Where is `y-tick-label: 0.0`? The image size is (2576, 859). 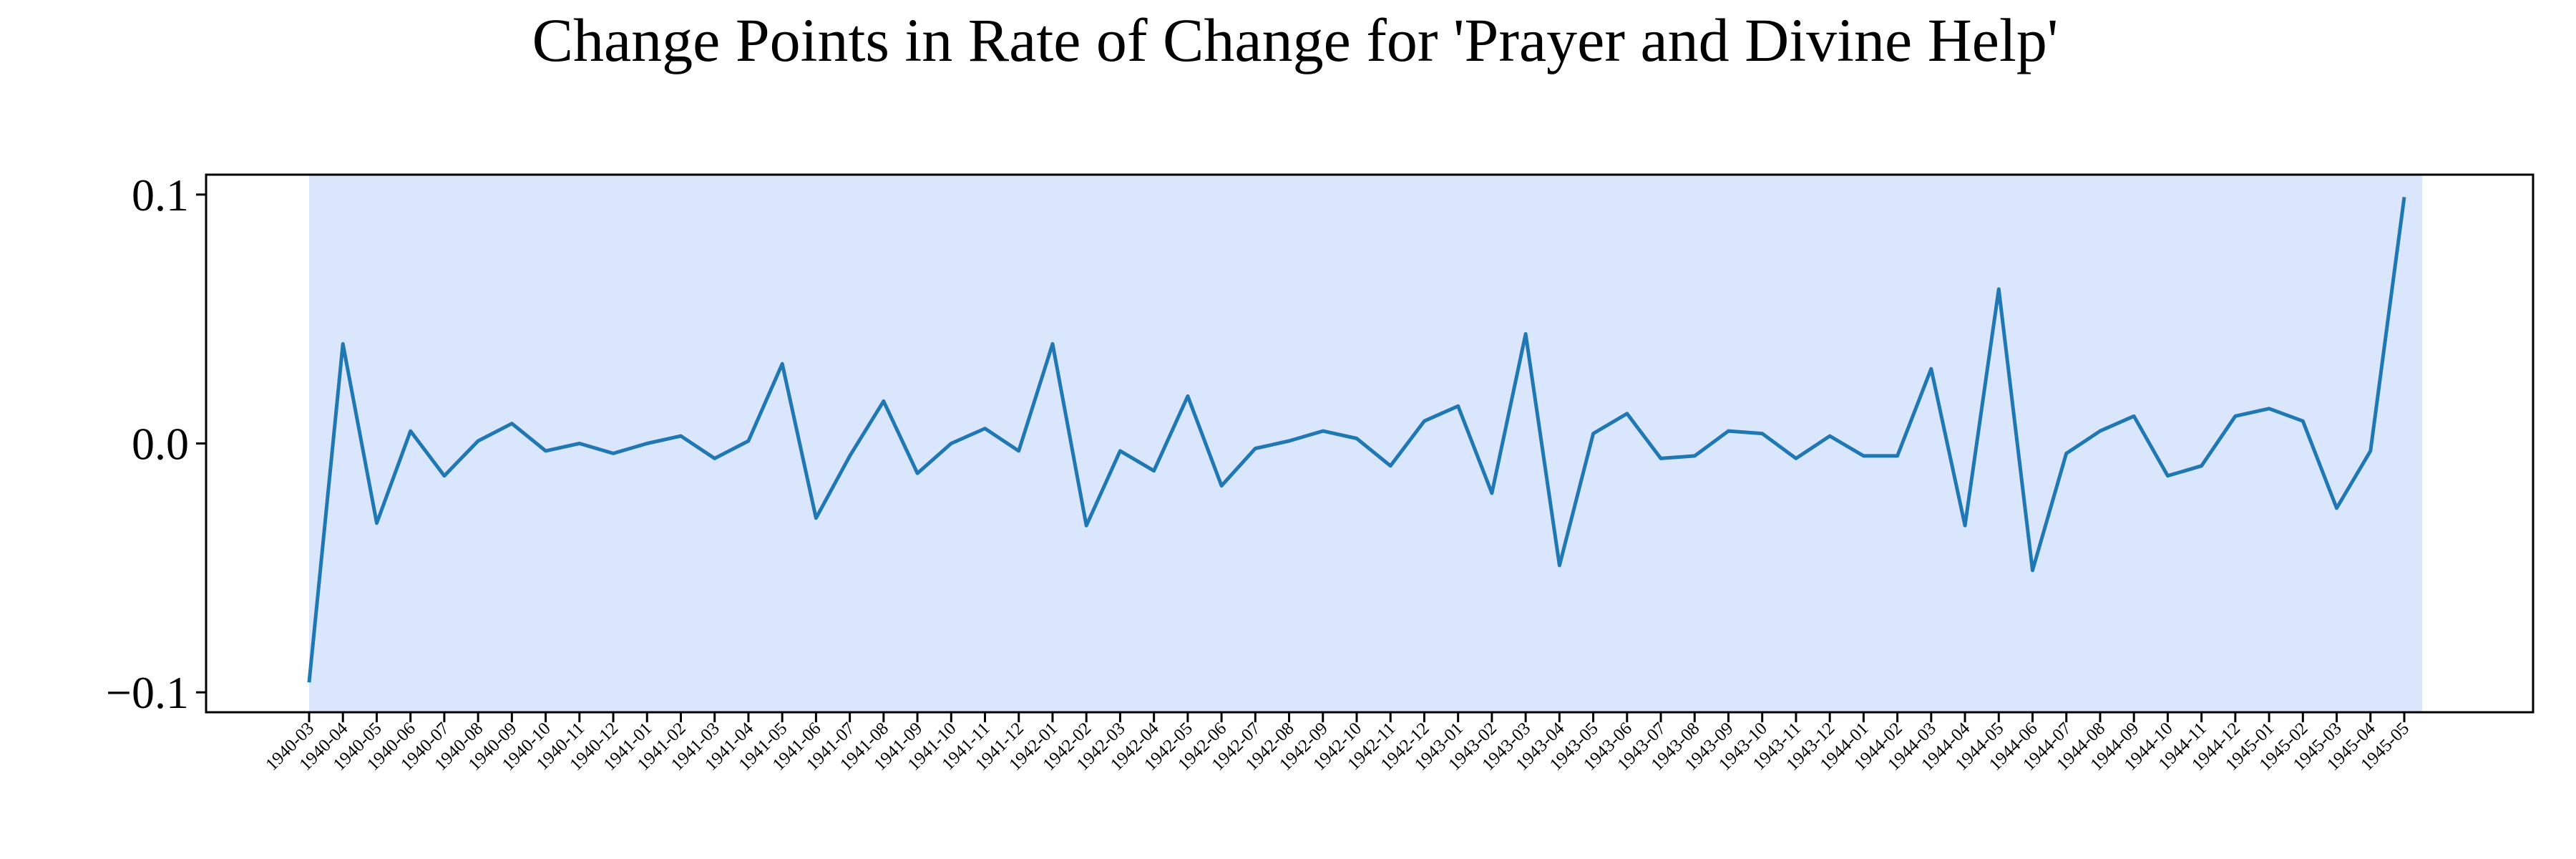
y-tick-label: 0.0 is located at coordinates (160, 444).